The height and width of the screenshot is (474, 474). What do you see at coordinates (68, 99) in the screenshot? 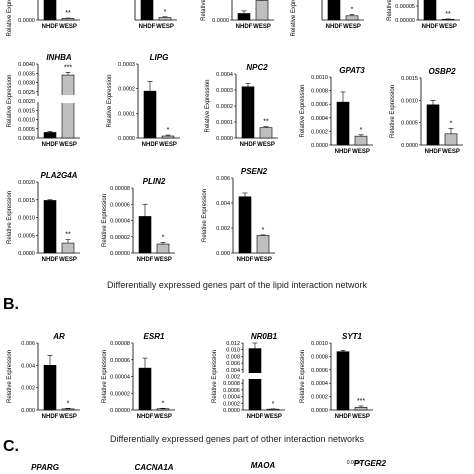
I see `axis-break-gap` at bounding box center [68, 99].